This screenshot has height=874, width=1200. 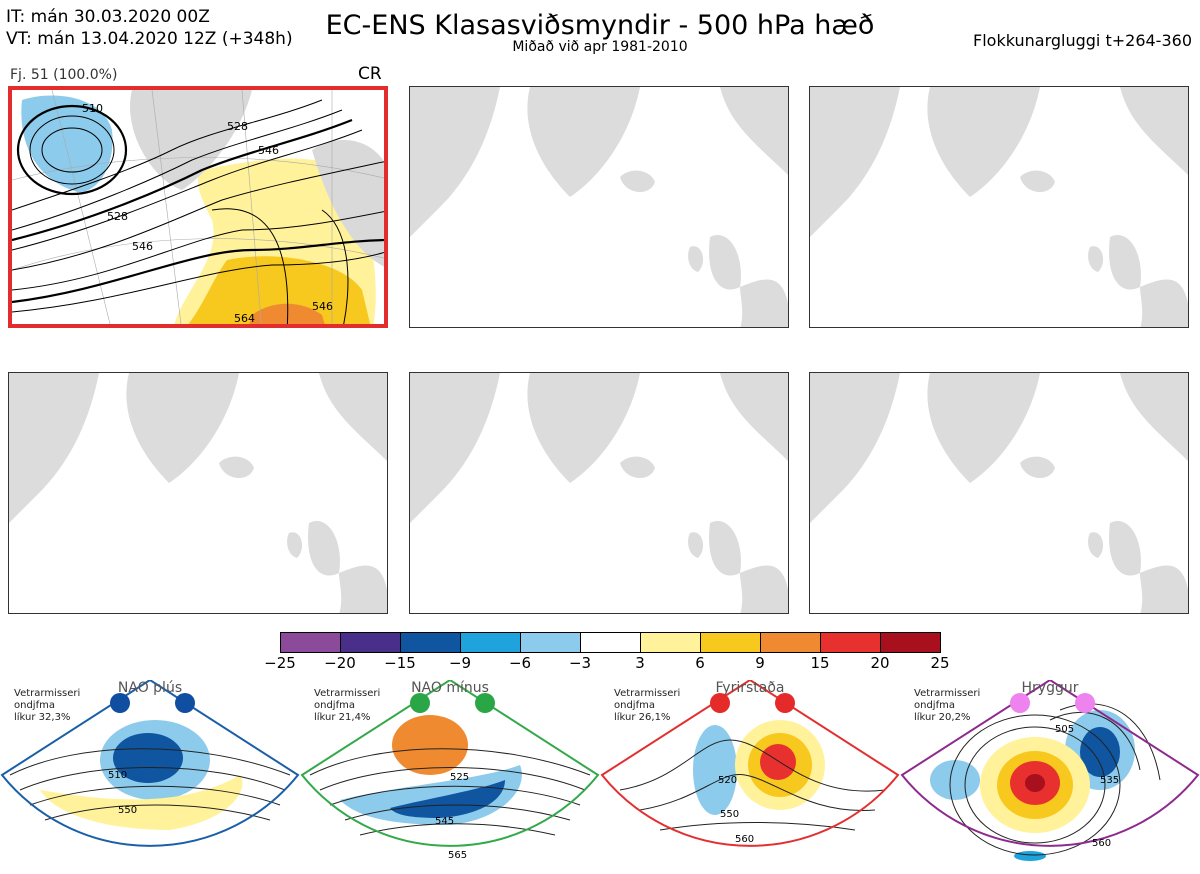 What do you see at coordinates (1064, 729) in the screenshot?
I see `regime-contour-label: 505` at bounding box center [1064, 729].